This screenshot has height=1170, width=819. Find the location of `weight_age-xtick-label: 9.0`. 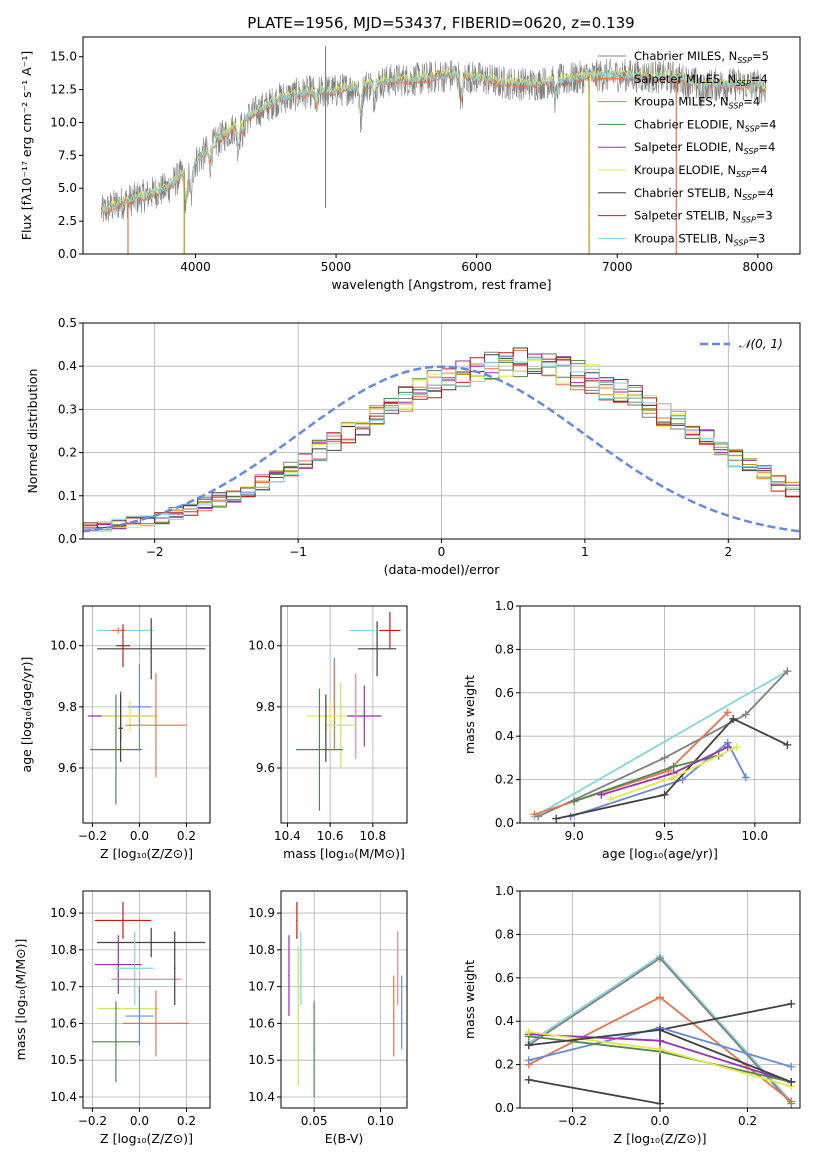

weight_age-xtick-label: 9.0 is located at coordinates (574, 836).